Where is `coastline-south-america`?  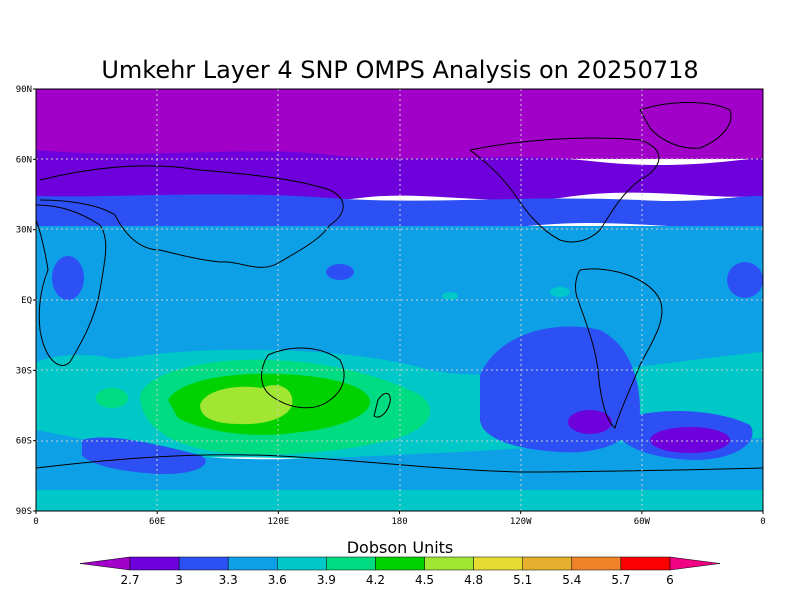 coastline-south-america is located at coordinates (619, 348).